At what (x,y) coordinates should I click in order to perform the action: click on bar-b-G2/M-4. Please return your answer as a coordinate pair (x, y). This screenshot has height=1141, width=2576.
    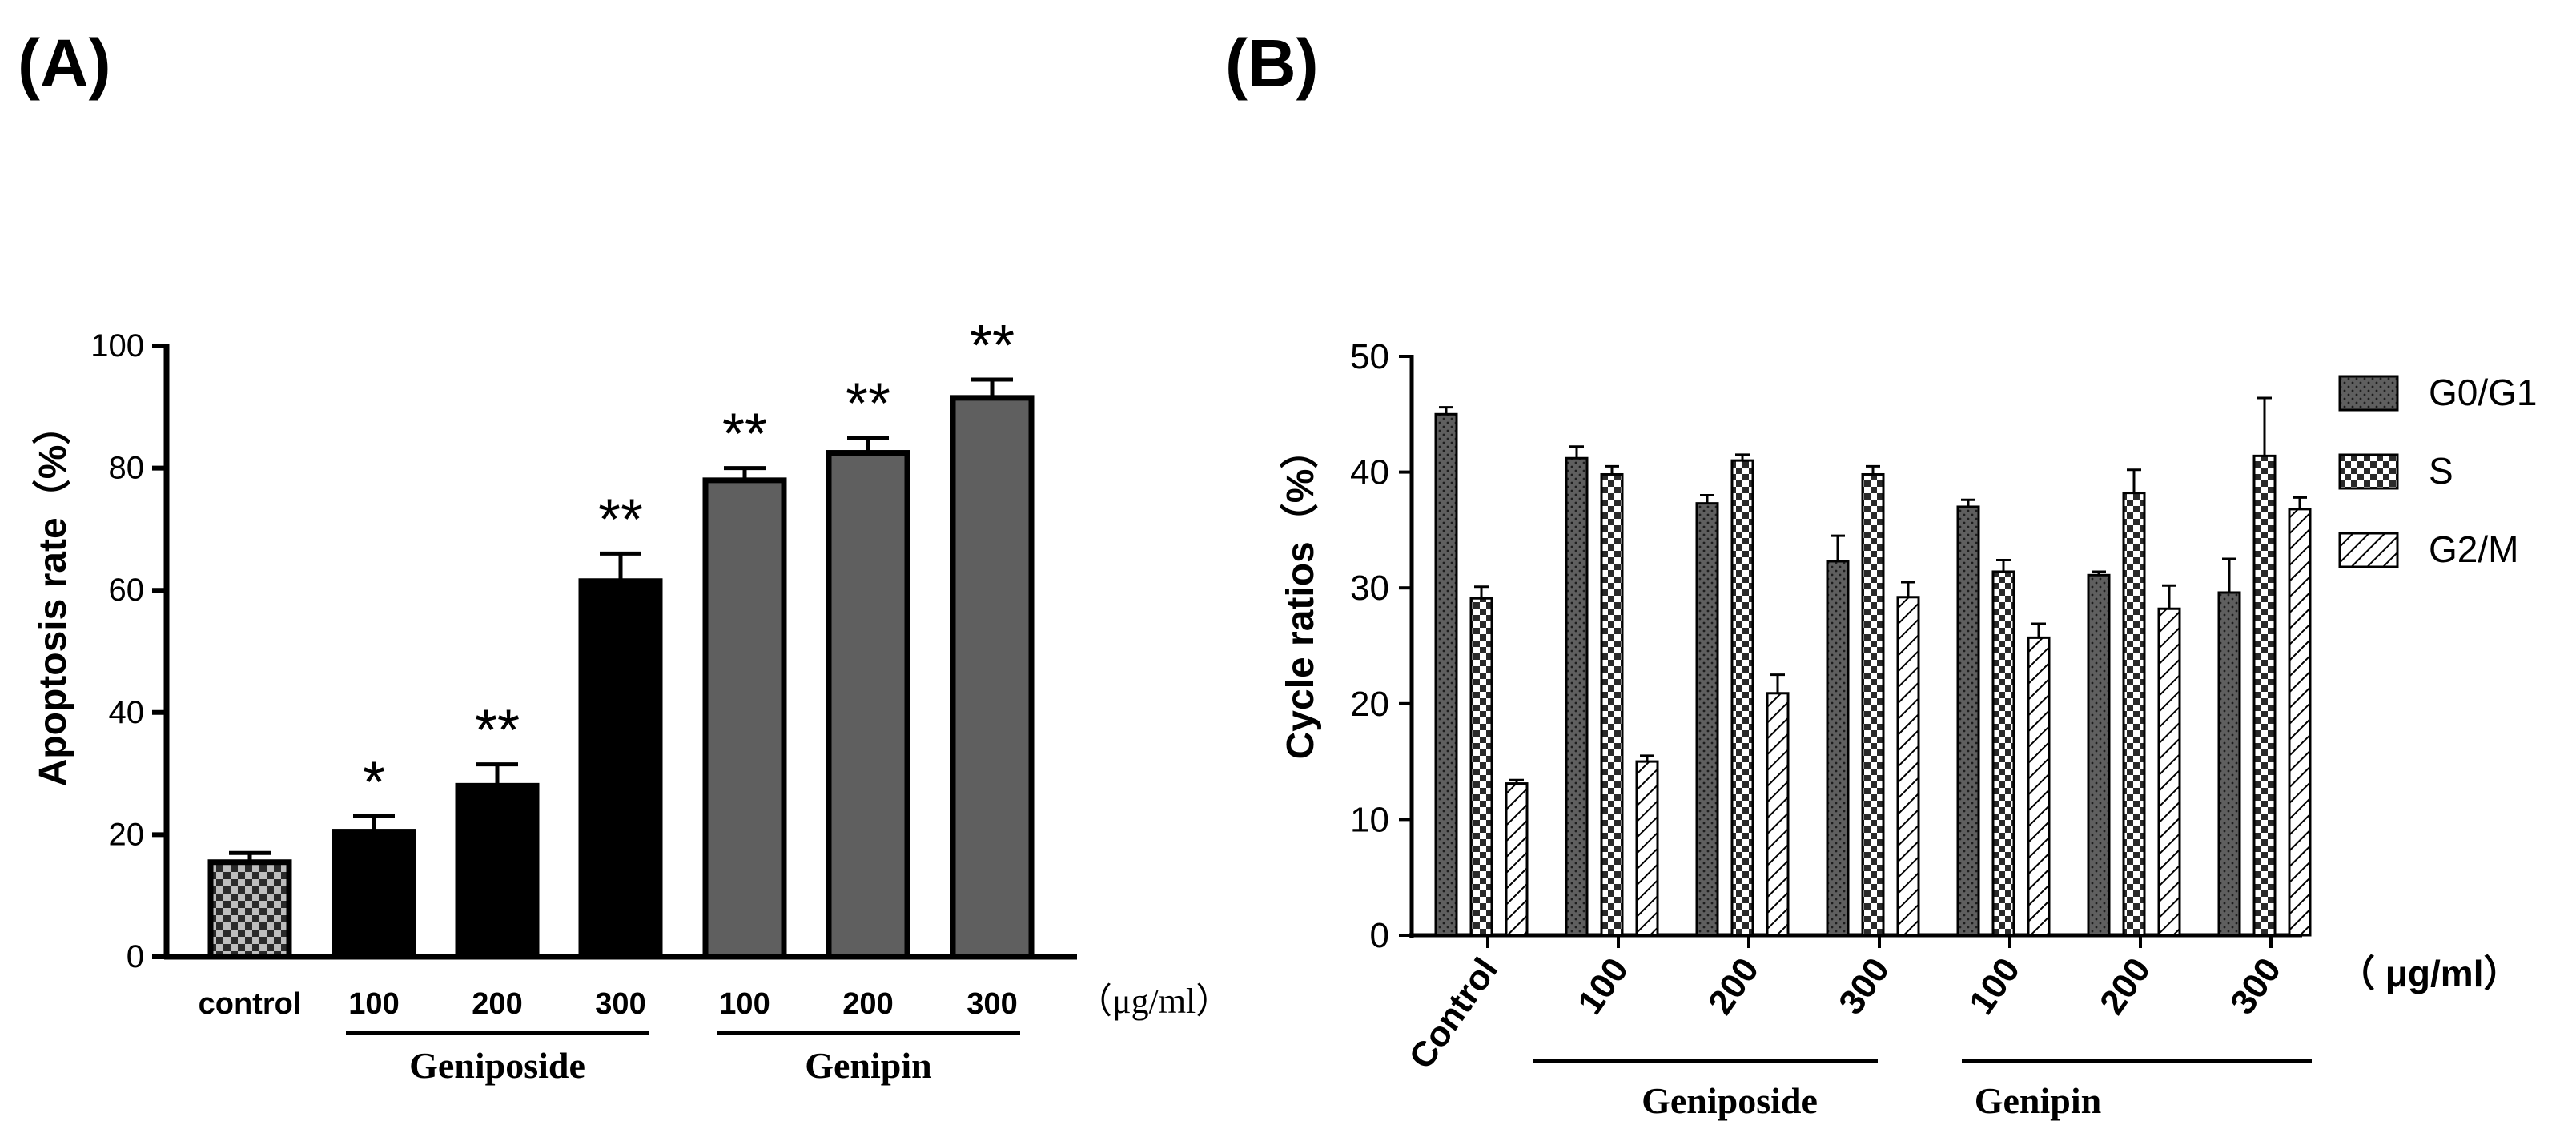
    Looking at the image, I should click on (2039, 787).